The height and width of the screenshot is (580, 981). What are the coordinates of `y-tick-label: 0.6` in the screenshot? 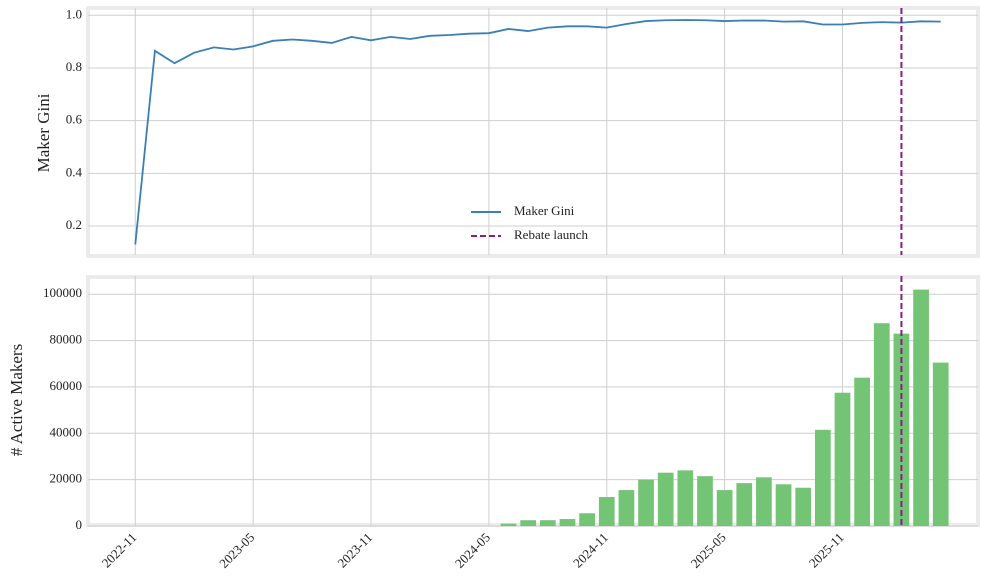 It's located at (74, 119).